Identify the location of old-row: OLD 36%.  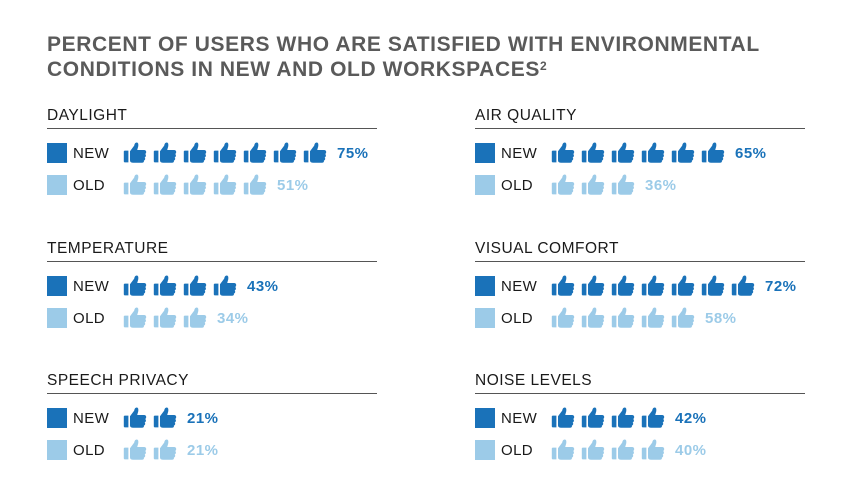
(640, 185).